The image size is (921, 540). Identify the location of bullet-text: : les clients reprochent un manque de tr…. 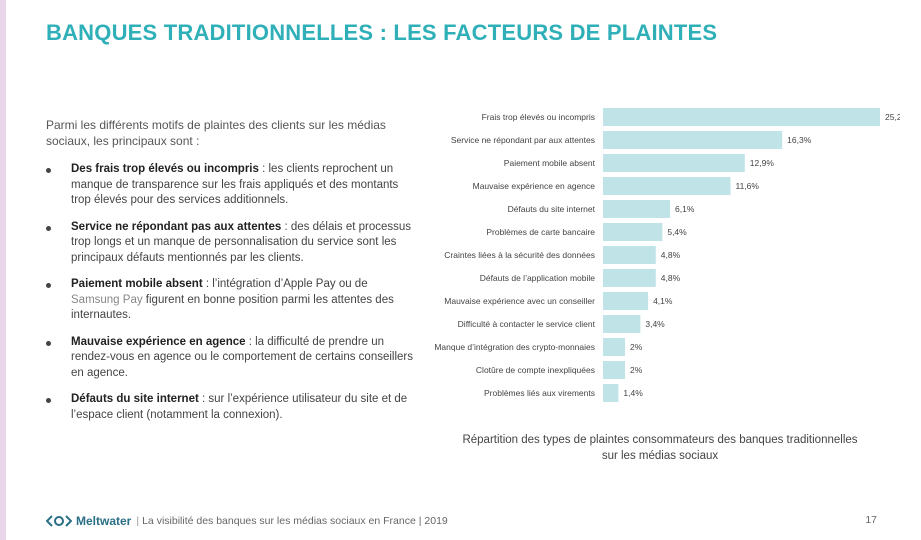
(235, 184).